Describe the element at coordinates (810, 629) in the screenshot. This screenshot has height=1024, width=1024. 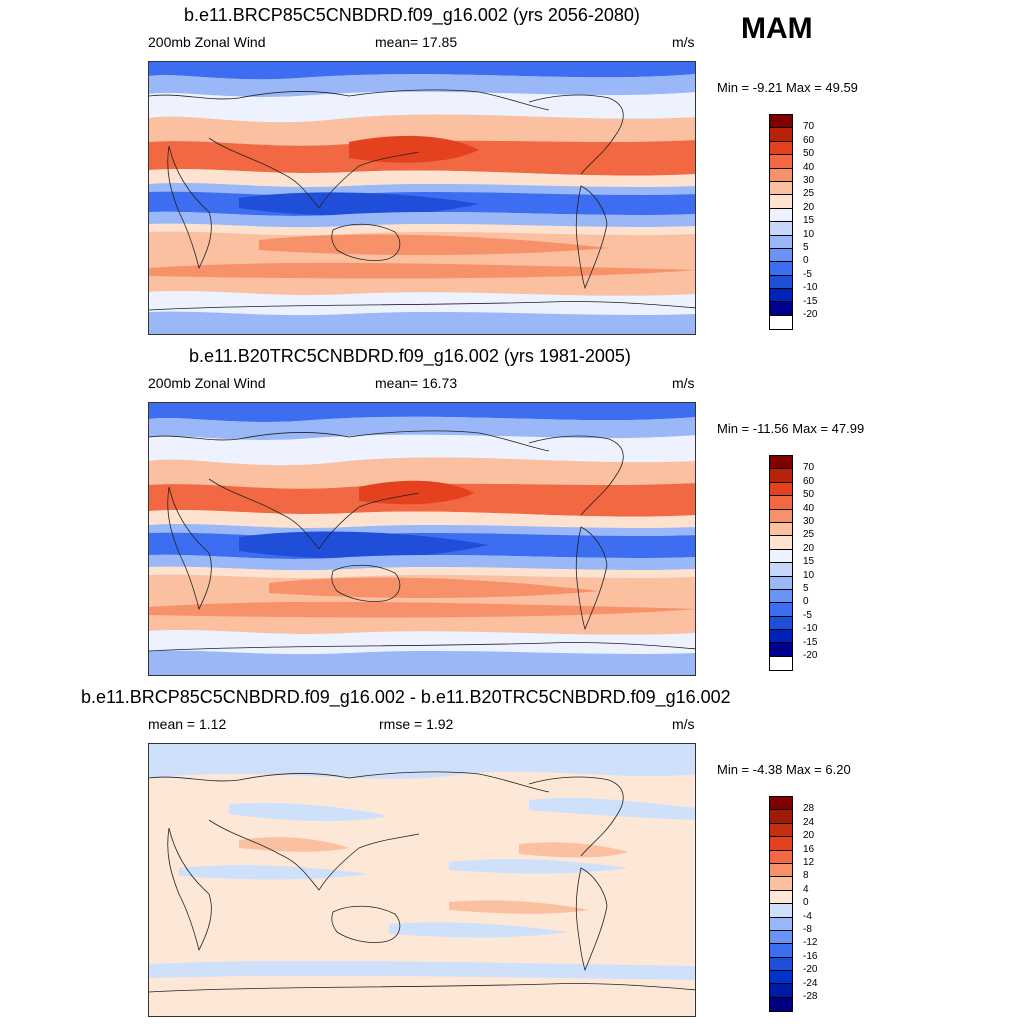
I see `colorbar-tick-label: -10` at that location.